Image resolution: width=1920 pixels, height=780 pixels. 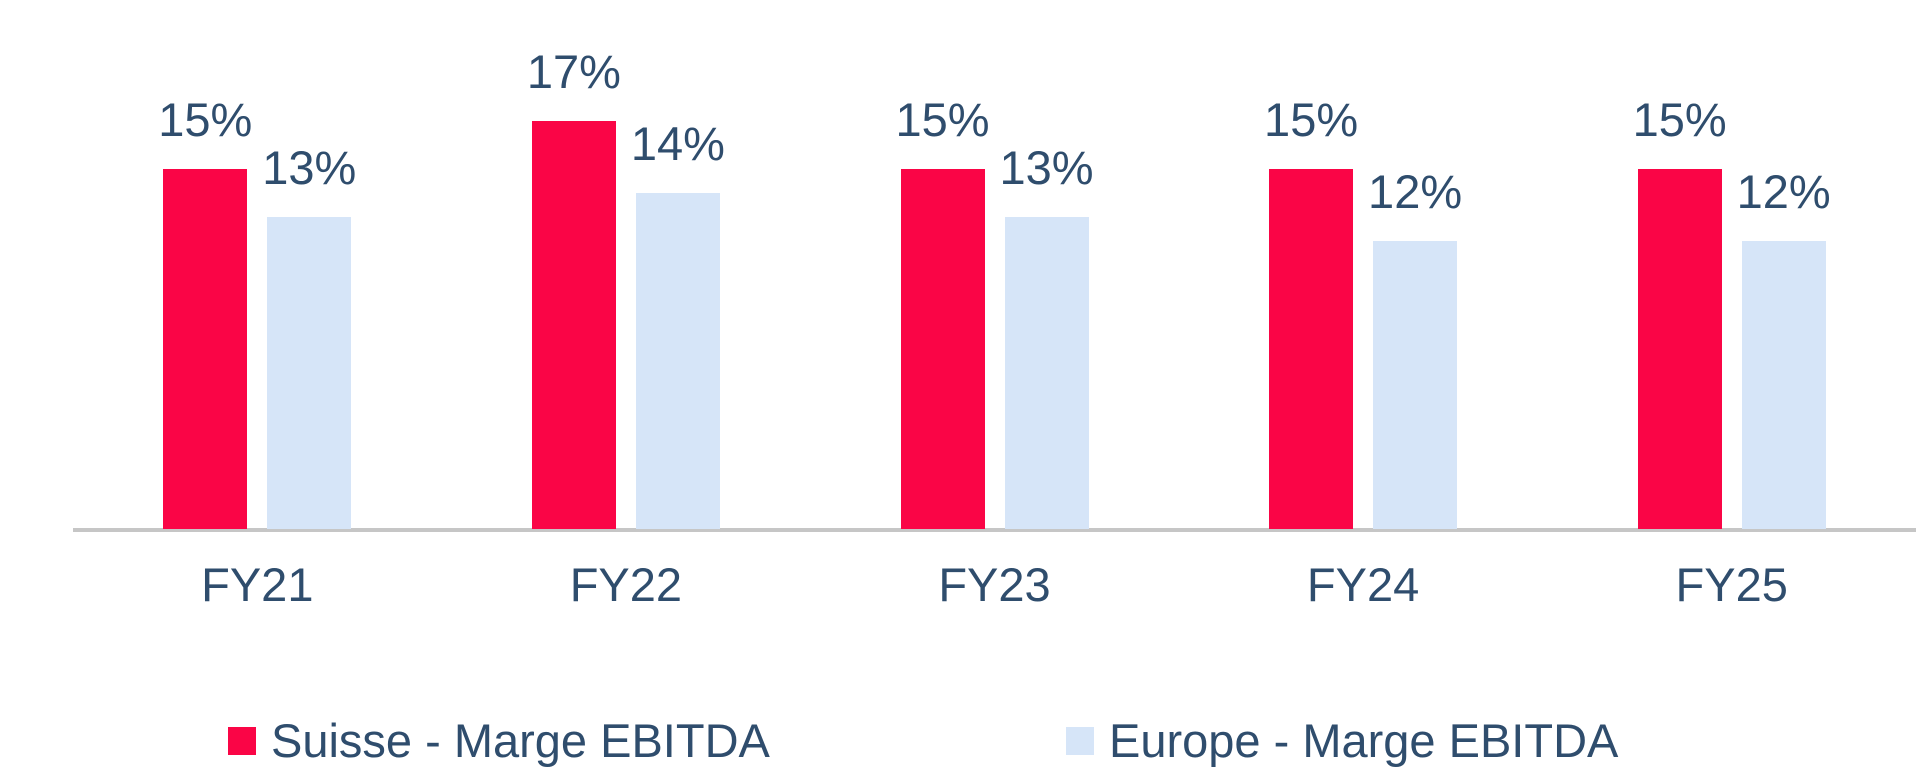 What do you see at coordinates (1415, 385) in the screenshot?
I see `bar-europe-fy24` at bounding box center [1415, 385].